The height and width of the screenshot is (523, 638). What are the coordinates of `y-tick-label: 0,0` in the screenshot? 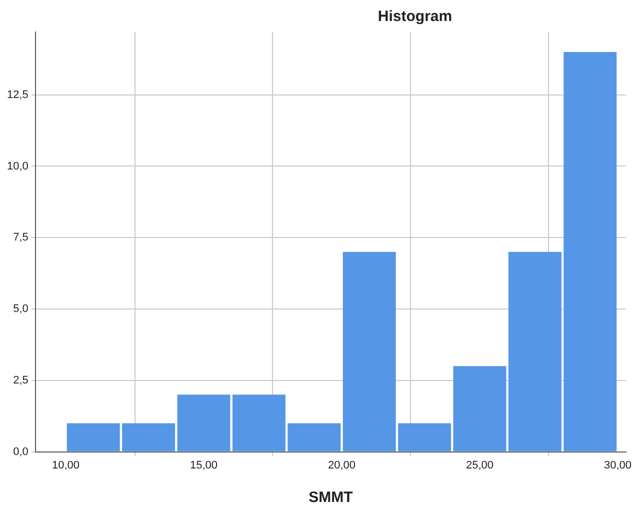 It's located at (20, 452).